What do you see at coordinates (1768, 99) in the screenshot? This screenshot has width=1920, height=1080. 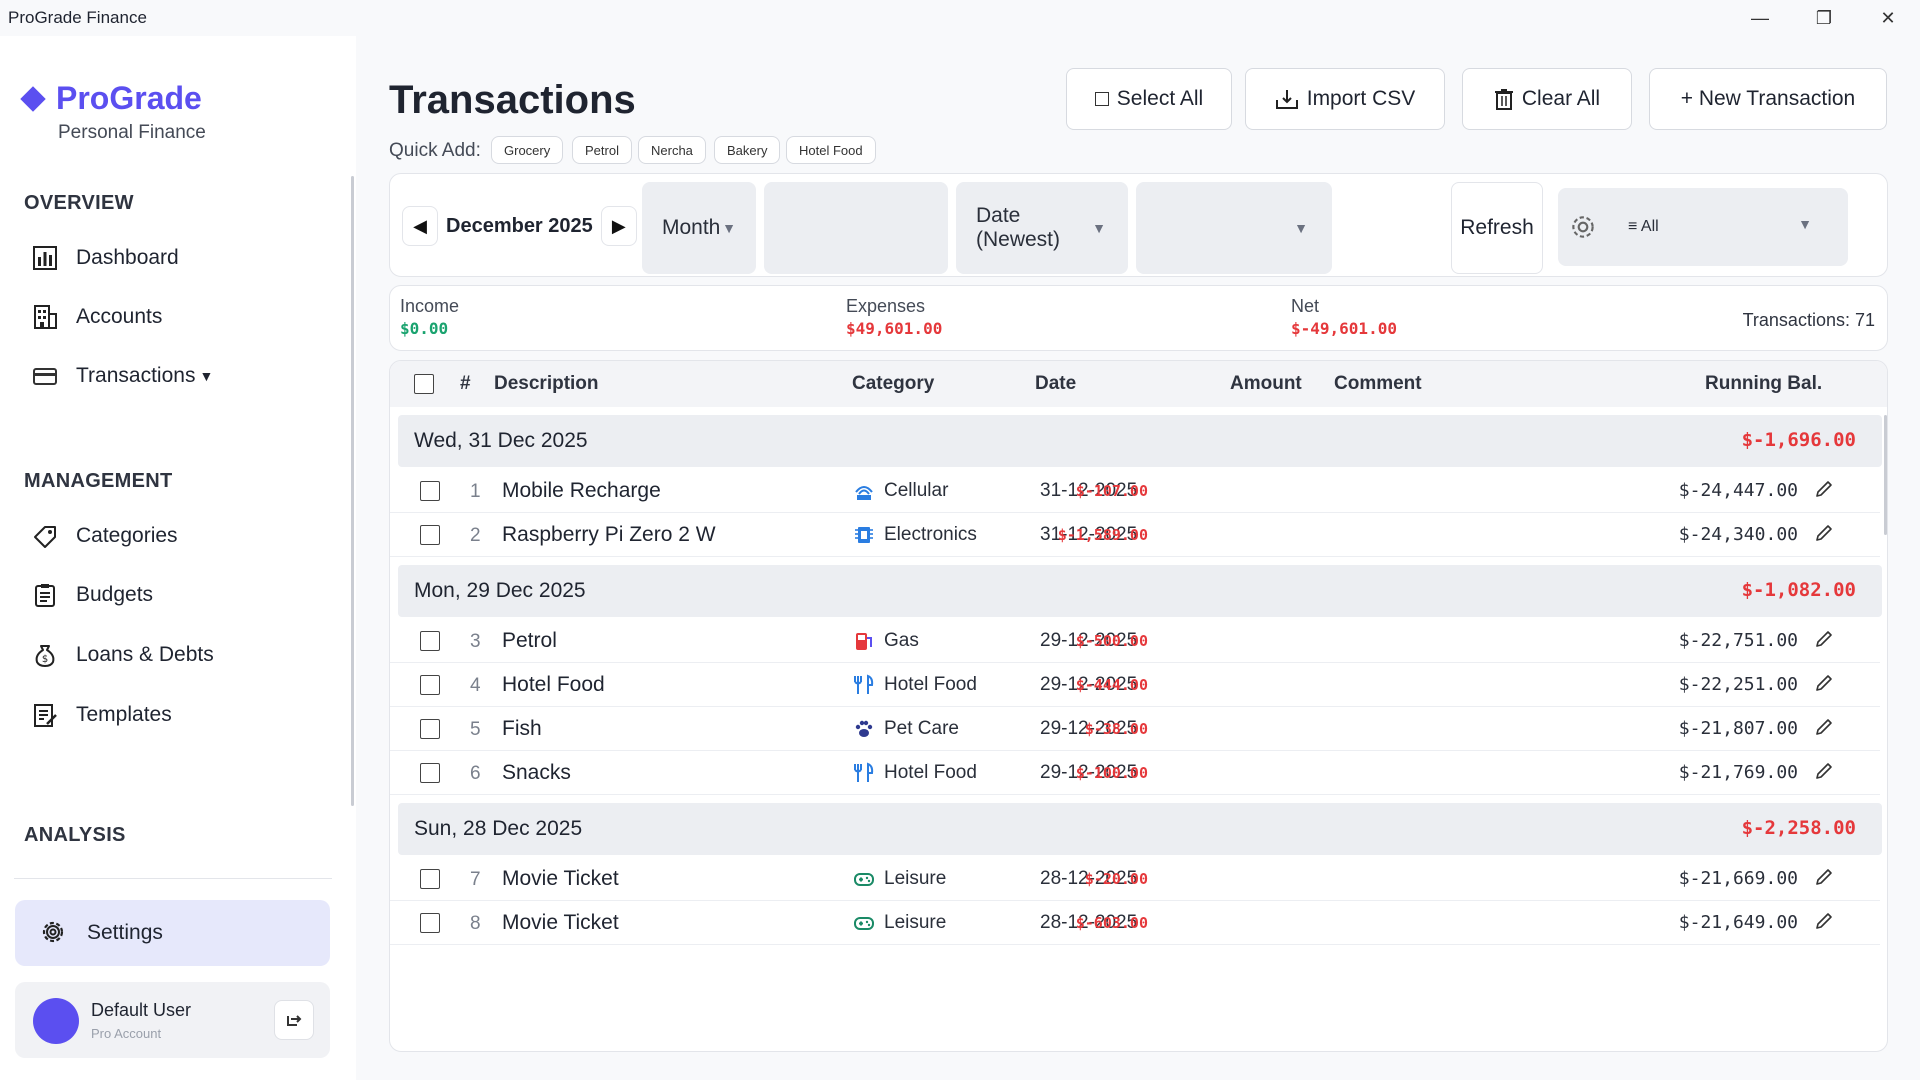 I see `new-transaction-button: + New Transaction` at bounding box center [1768, 99].